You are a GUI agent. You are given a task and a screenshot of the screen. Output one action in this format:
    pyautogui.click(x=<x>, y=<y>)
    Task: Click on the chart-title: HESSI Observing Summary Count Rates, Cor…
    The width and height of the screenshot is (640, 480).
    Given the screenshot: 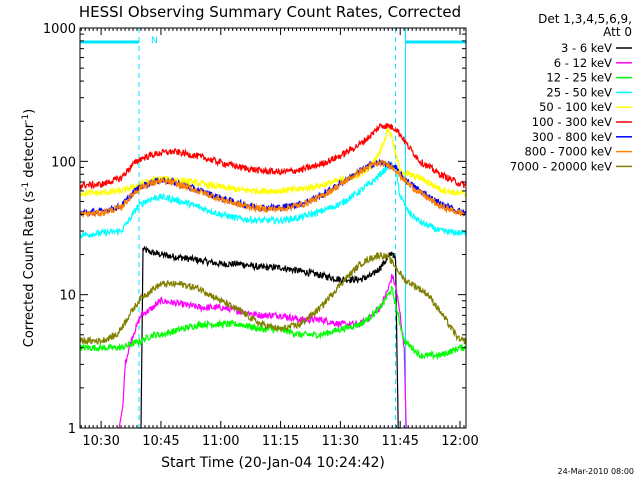 What is the action you would take?
    pyautogui.click(x=270, y=12)
    